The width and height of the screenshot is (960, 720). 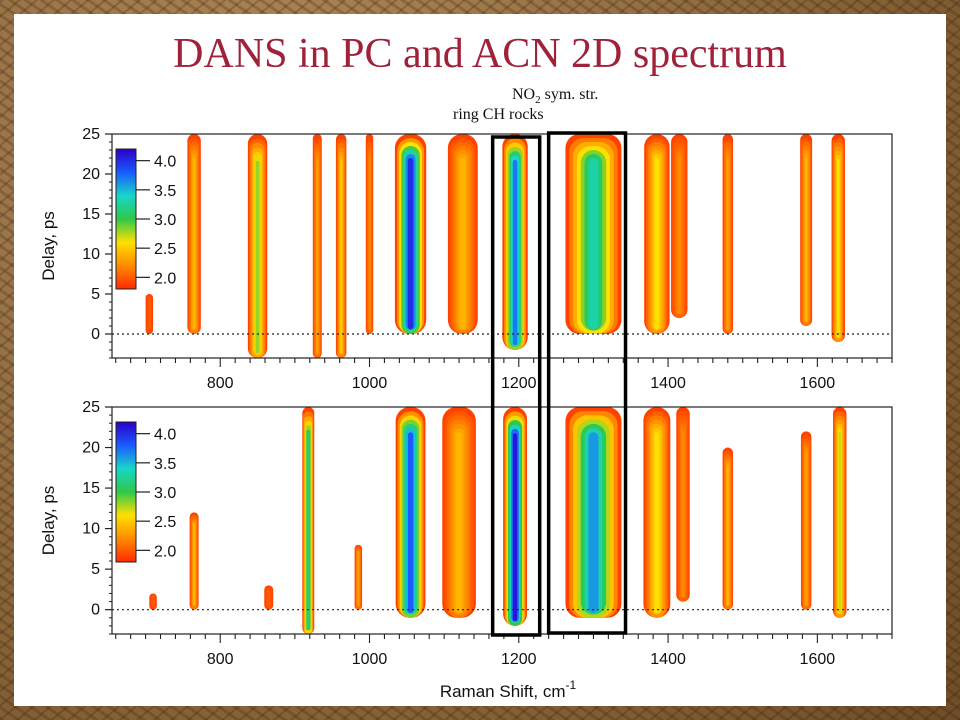 What do you see at coordinates (587, 383) in the screenshot?
I see `no2-sym-str-highlight-box` at bounding box center [587, 383].